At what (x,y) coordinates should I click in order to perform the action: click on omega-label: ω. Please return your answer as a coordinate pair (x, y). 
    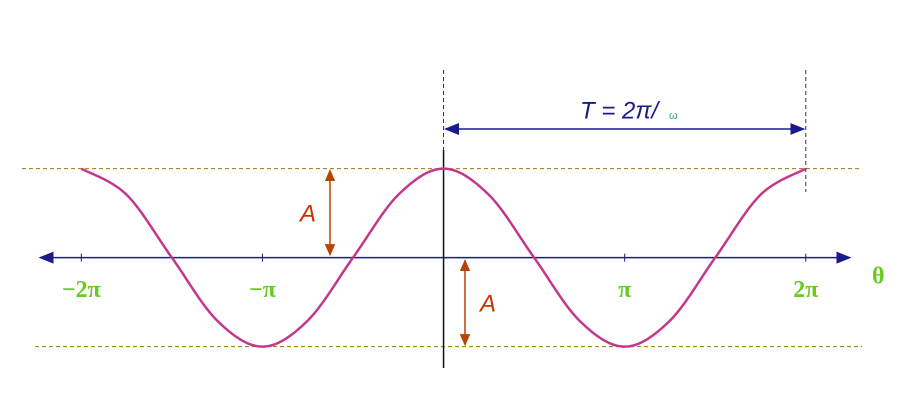
    Looking at the image, I should click on (673, 116).